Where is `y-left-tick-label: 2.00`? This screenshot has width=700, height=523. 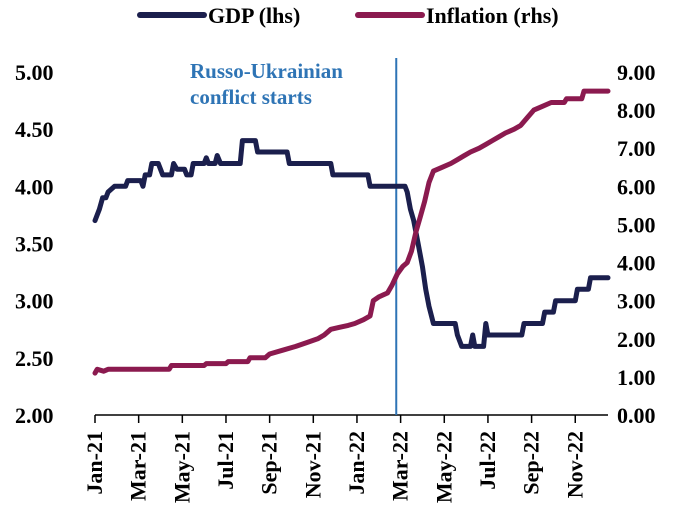 y-left-tick-label: 2.00 is located at coordinates (34, 415).